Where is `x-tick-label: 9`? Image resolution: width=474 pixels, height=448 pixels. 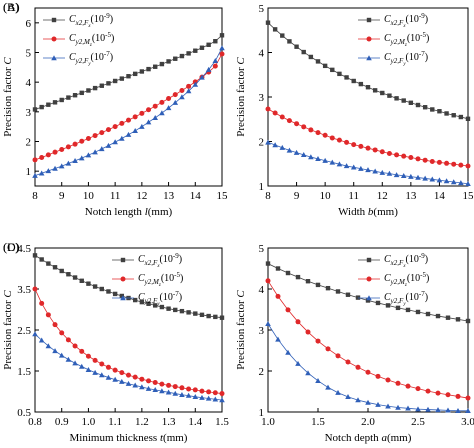 x-tick-label: 9 is located at coordinates (62, 196).